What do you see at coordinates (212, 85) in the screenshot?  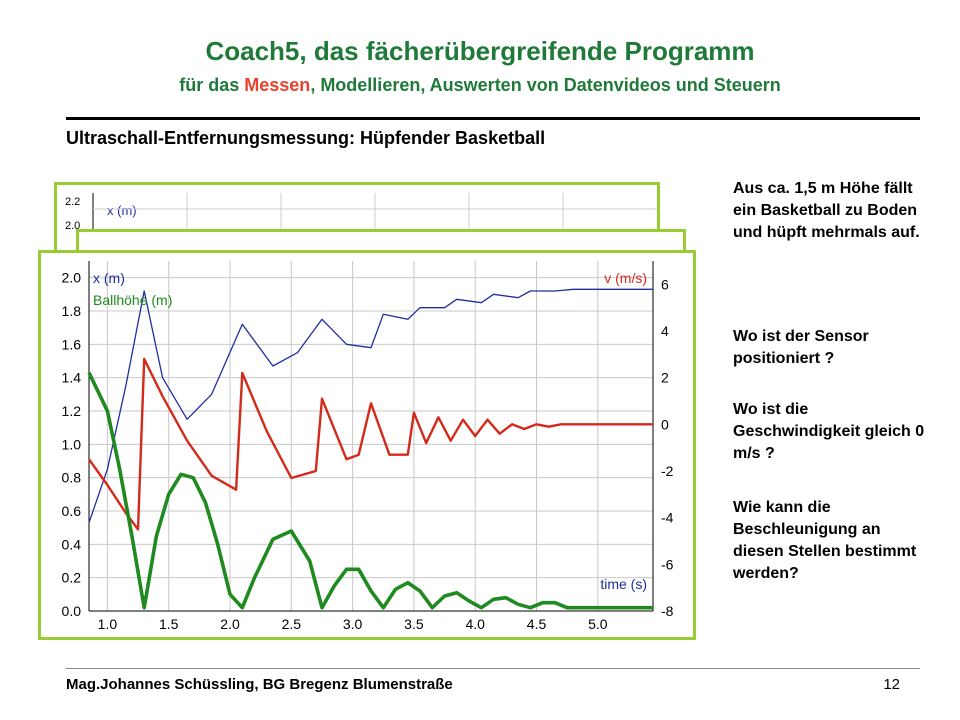 I see `subtitle-prefix: für das` at bounding box center [212, 85].